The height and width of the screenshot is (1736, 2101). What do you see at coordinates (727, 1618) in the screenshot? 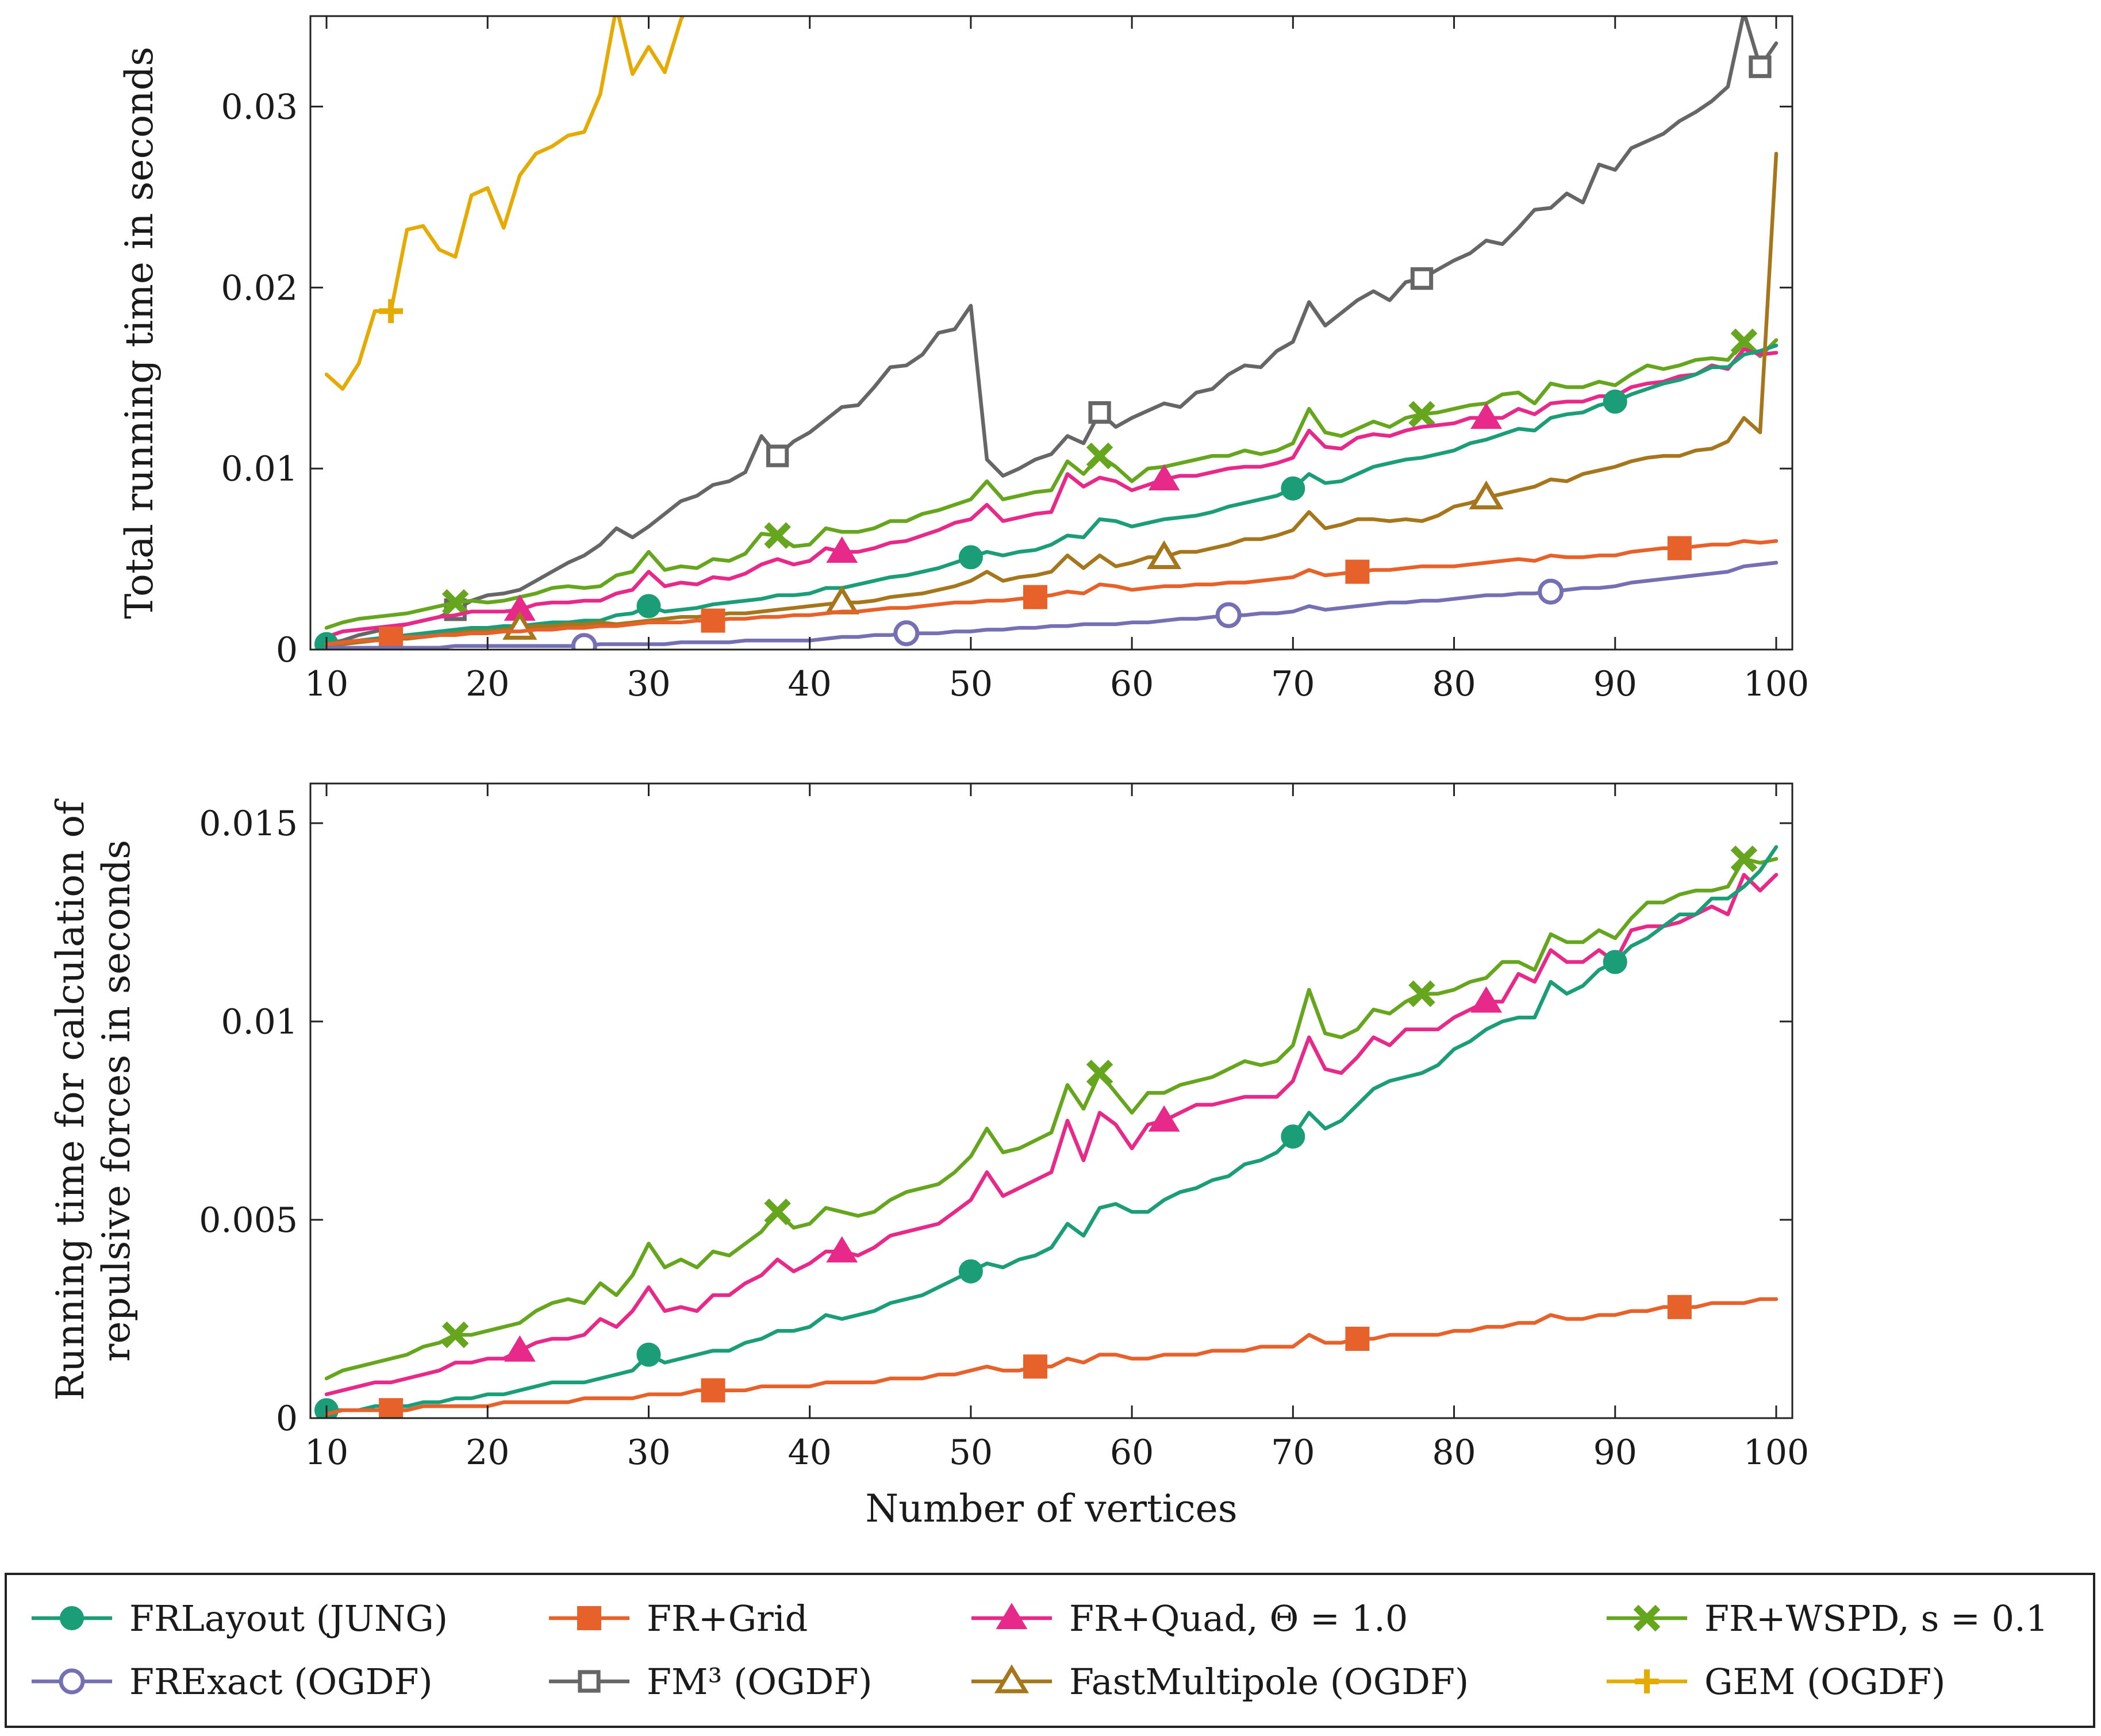
I see `legend-label: FR+Grid` at bounding box center [727, 1618].